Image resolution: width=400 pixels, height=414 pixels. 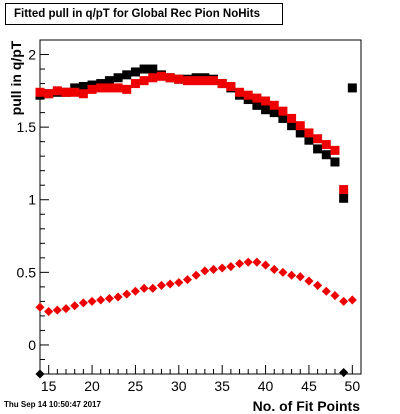 What do you see at coordinates (16, 77) in the screenshot?
I see `y-axis-label: pull in q/pT` at bounding box center [16, 77].